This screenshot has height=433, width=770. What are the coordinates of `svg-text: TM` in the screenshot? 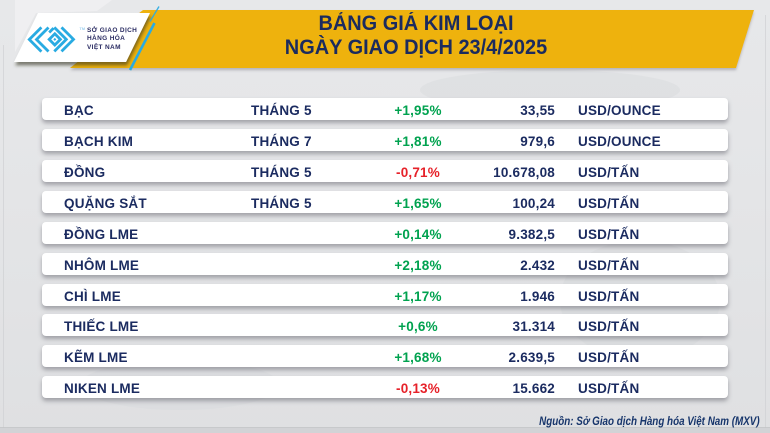 It's located at (82, 29).